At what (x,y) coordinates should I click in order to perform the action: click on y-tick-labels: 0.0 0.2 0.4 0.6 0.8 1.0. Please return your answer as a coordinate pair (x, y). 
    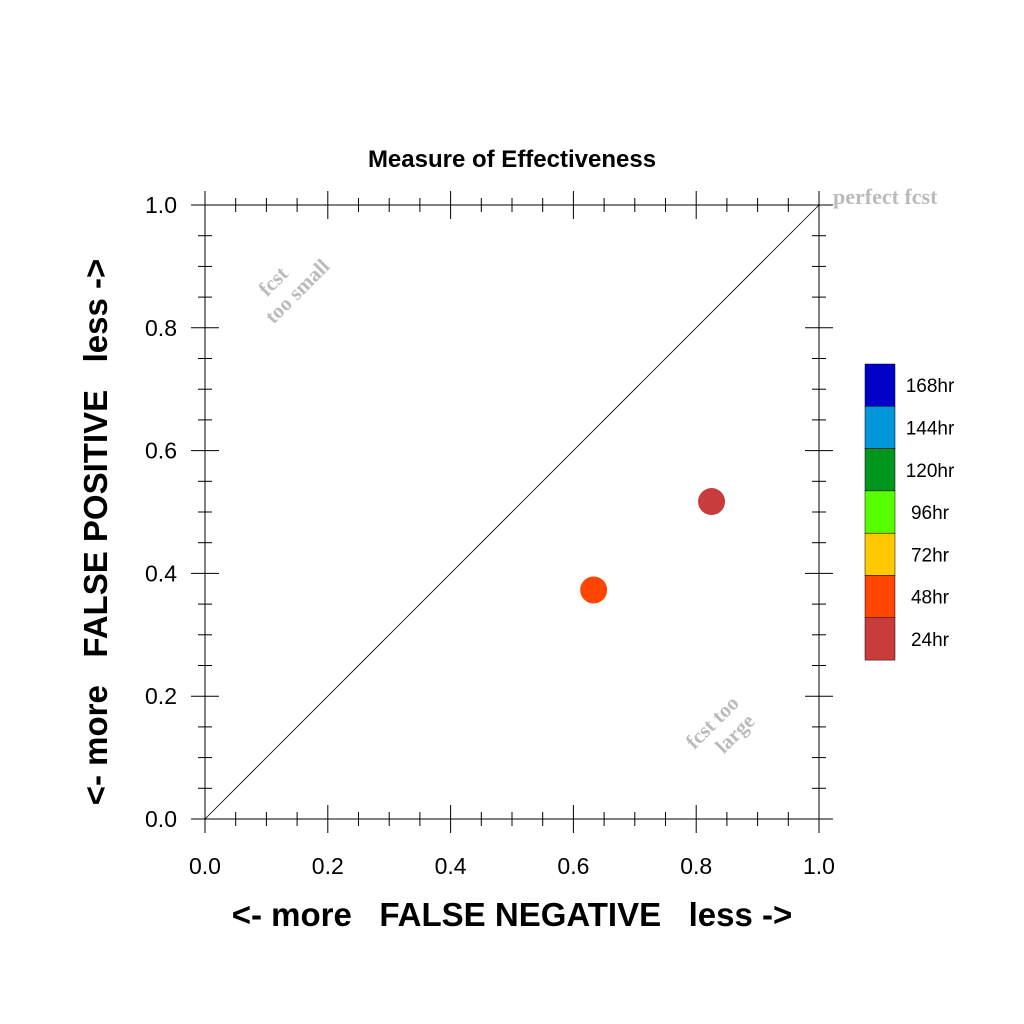
    Looking at the image, I should click on (161, 512).